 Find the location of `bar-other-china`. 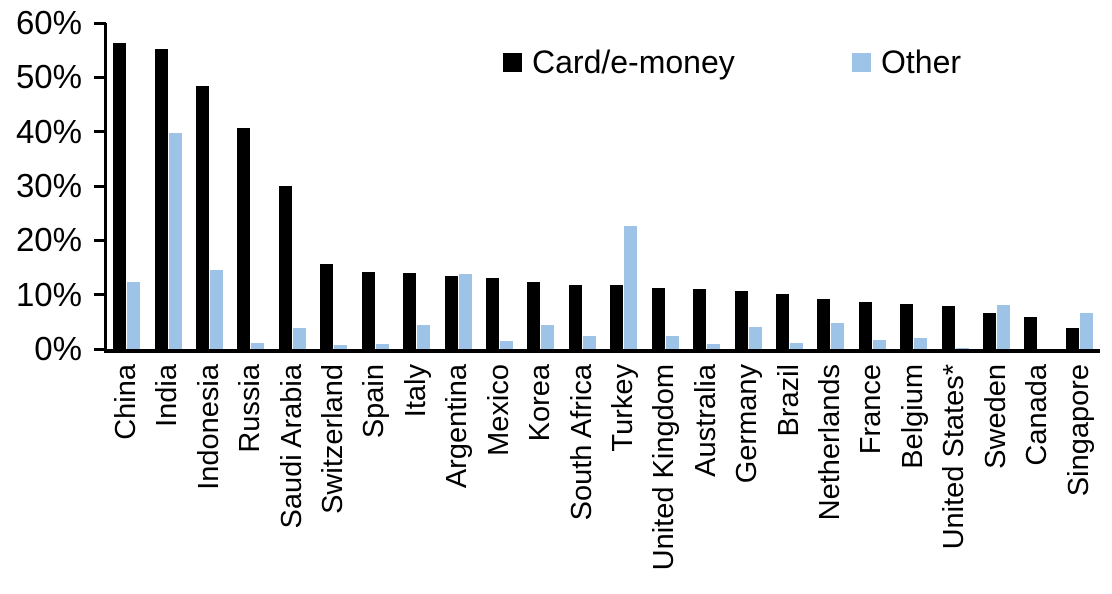

bar-other-china is located at coordinates (134, 315).